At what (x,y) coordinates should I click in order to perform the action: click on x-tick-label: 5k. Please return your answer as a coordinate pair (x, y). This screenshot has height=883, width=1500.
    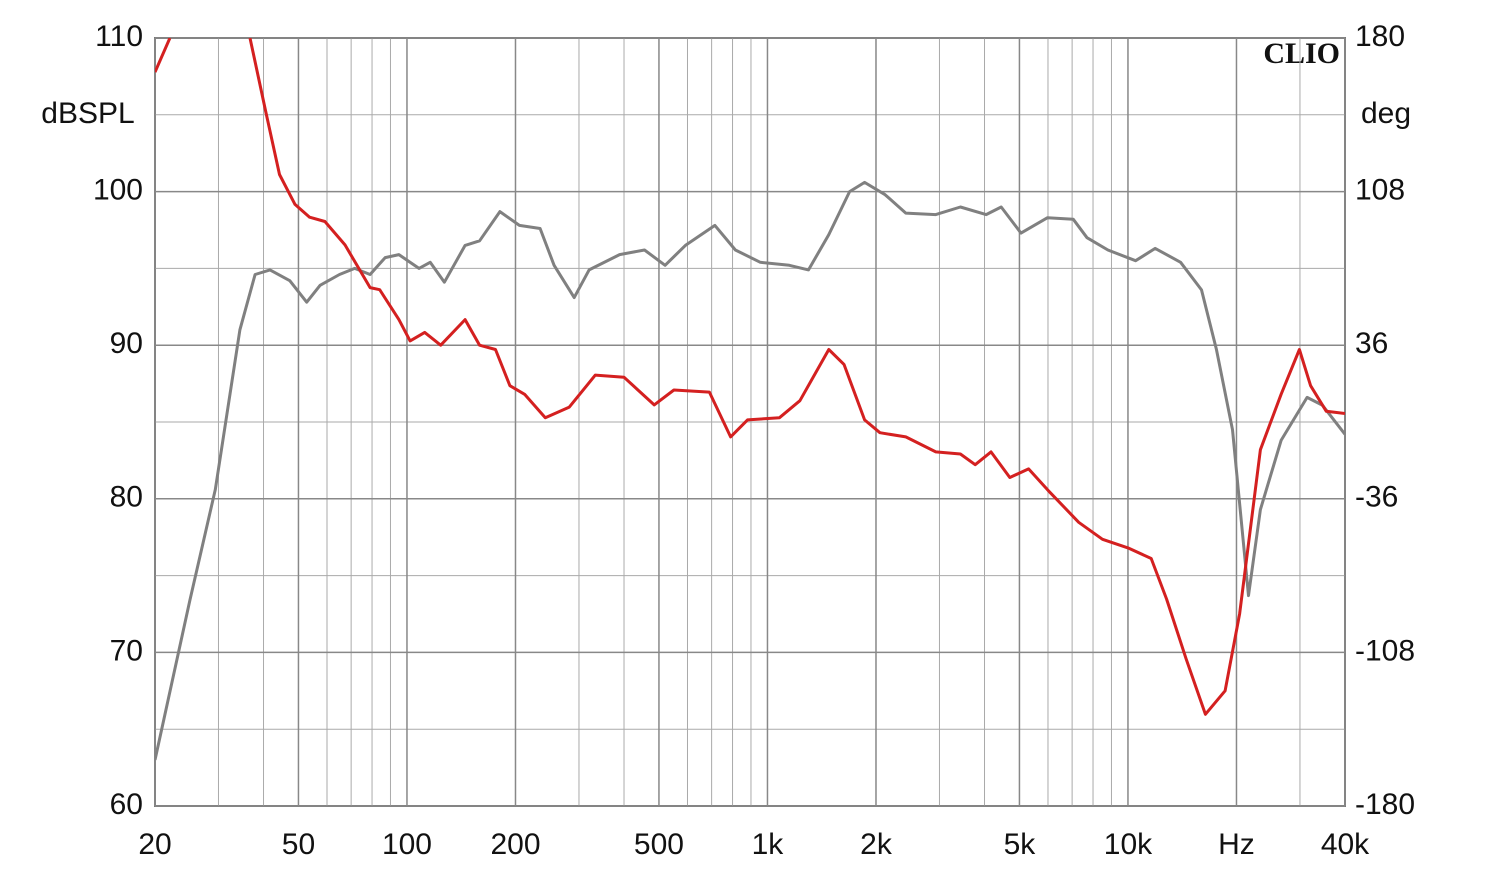
    Looking at the image, I should click on (1020, 844).